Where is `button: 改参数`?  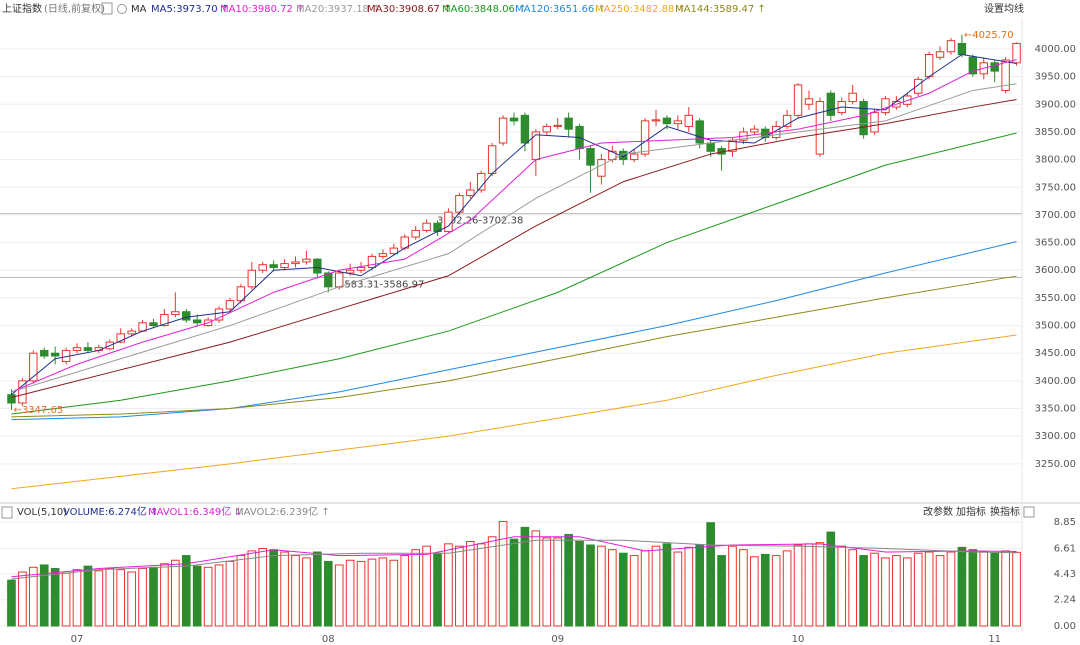 button: 改参数 is located at coordinates (938, 511).